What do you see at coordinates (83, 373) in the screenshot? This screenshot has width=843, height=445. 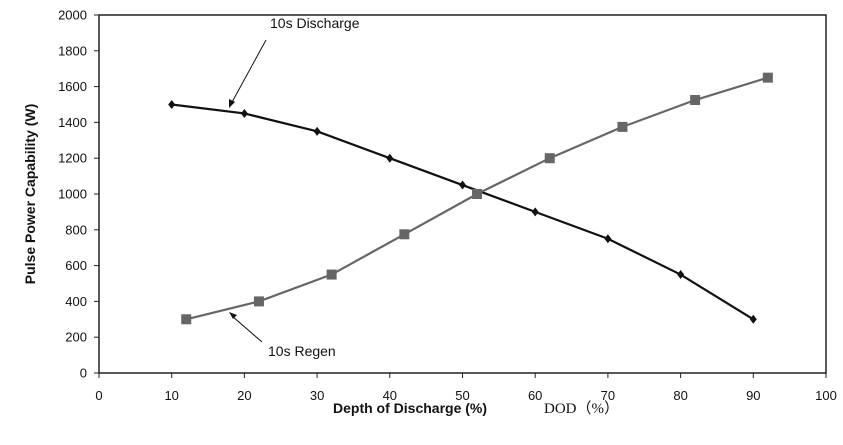 I see `y-tick-label: 0` at bounding box center [83, 373].